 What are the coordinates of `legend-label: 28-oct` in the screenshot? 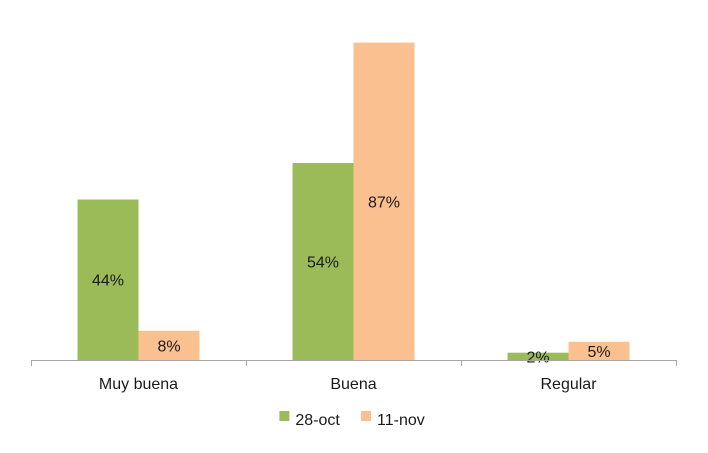 It's located at (317, 420).